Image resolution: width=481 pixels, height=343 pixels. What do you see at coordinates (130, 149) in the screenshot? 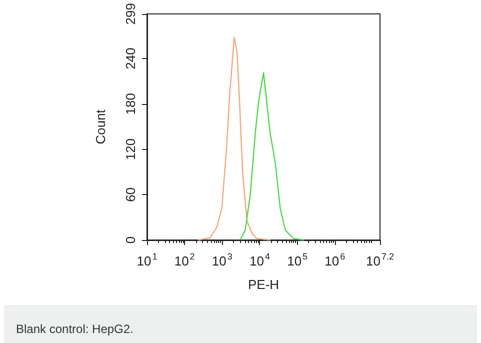
I see `y-tick-label: 120` at bounding box center [130, 149].